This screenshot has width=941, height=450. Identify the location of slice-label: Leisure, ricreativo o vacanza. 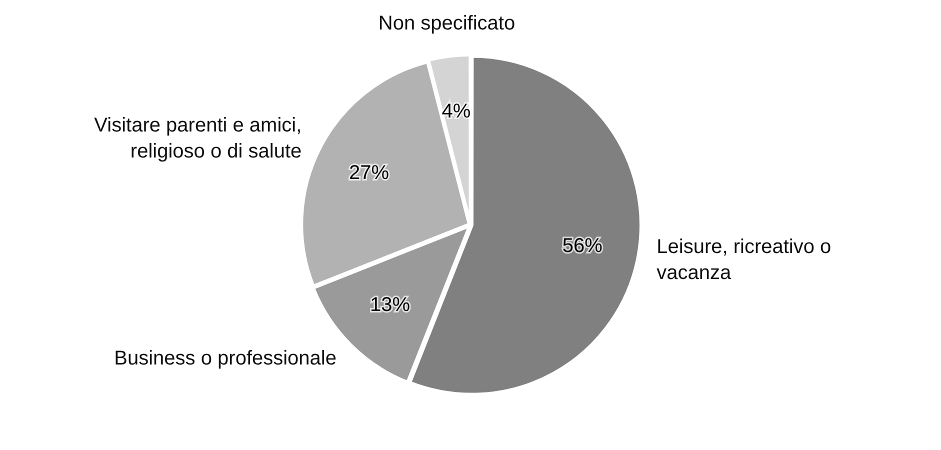
(744, 260).